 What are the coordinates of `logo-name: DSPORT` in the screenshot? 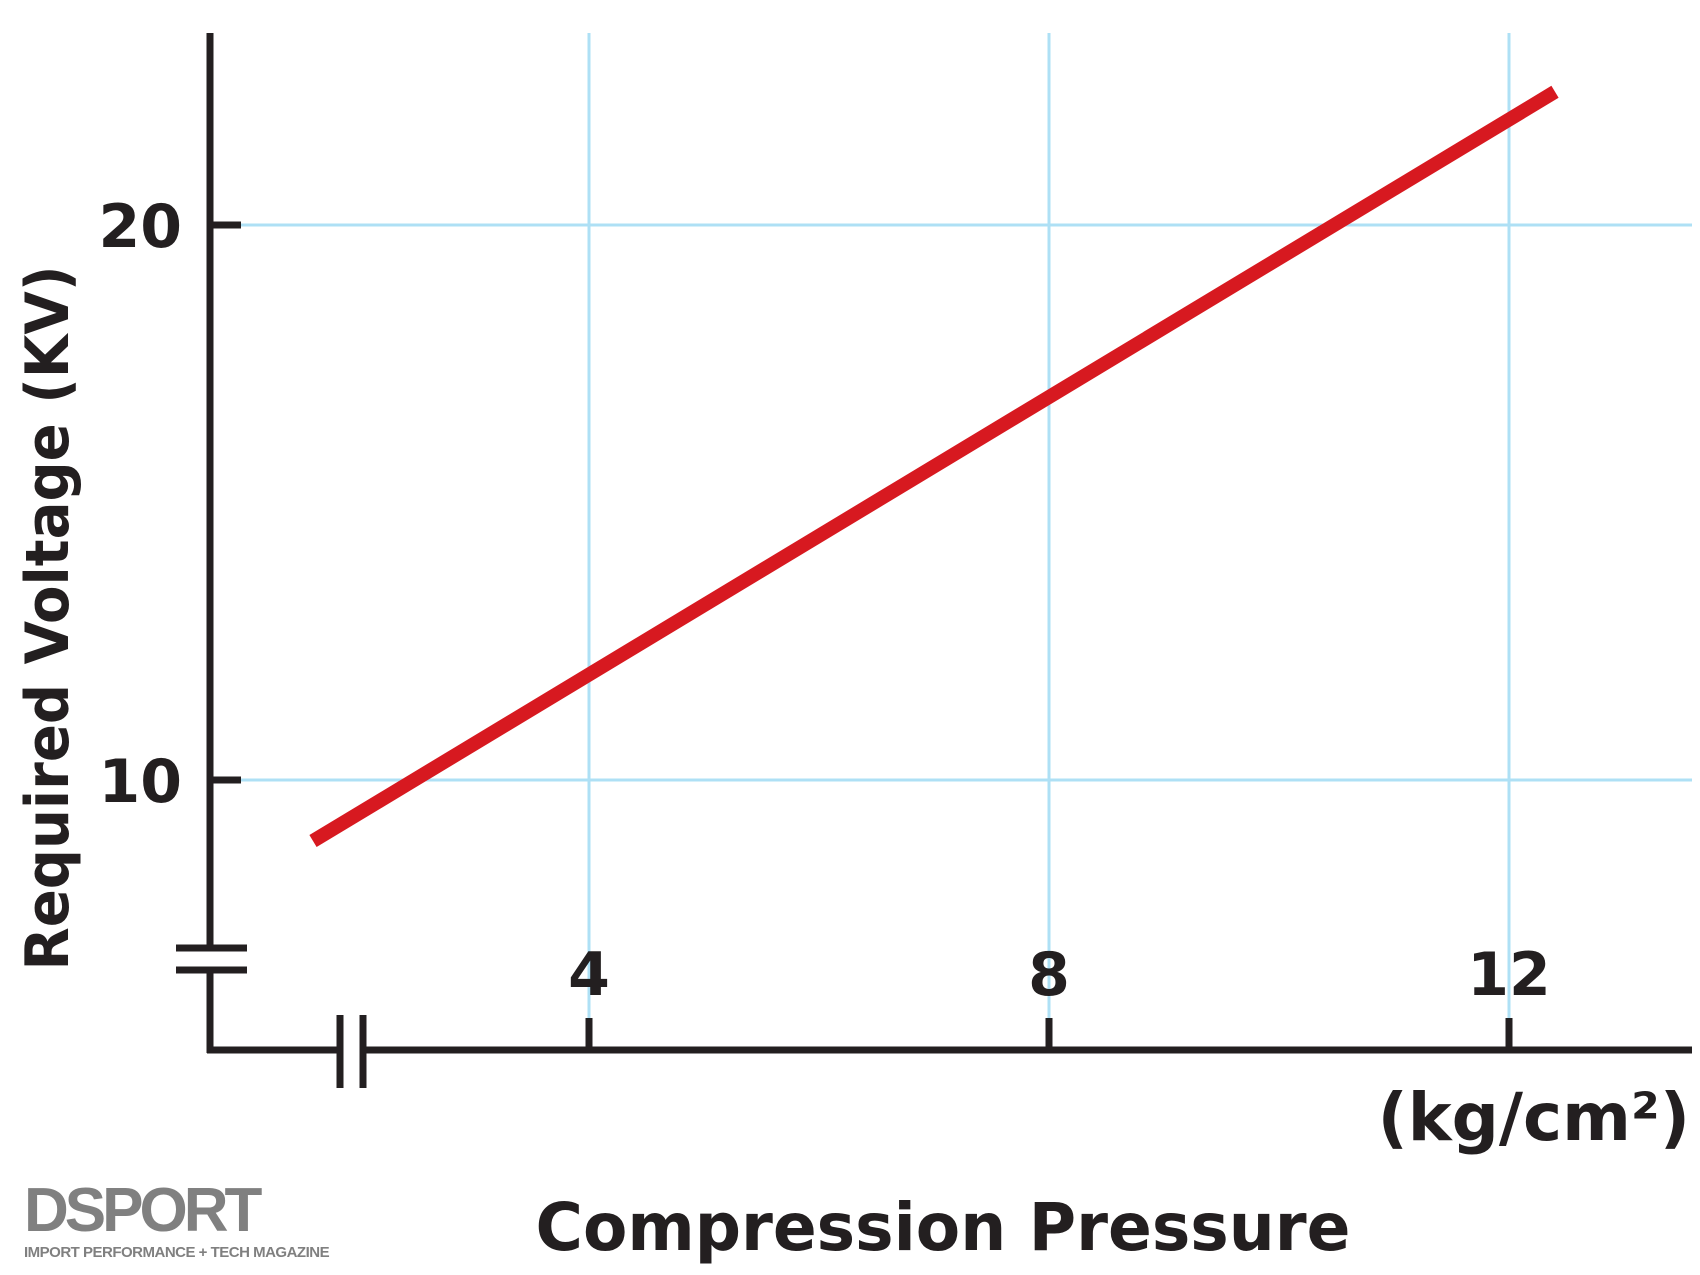 It's located at (143, 1210).